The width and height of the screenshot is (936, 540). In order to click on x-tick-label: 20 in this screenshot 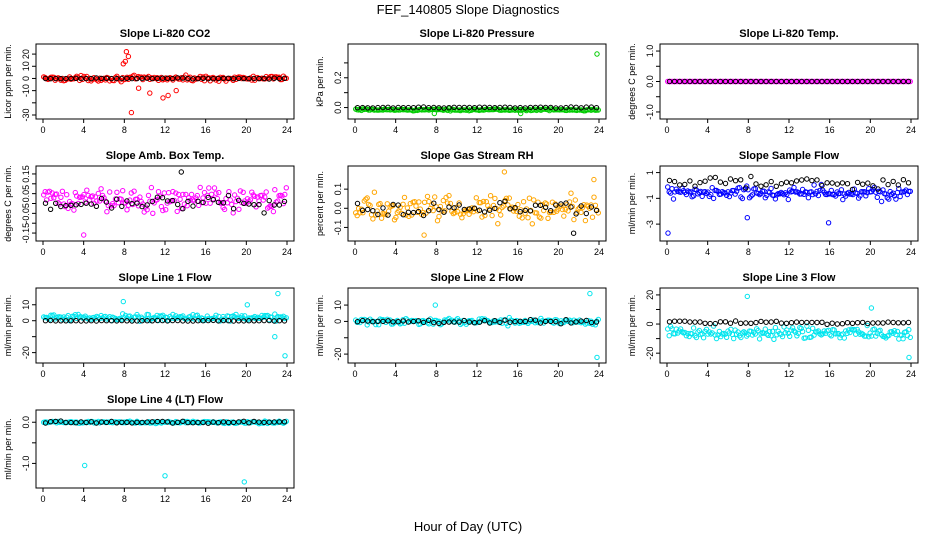, I will do `click(870, 252)`.